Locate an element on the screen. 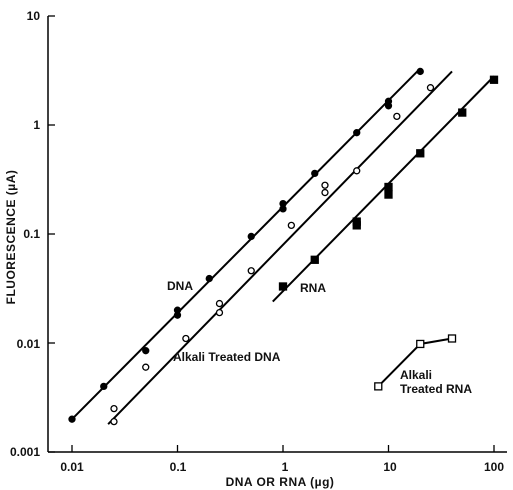 This screenshot has height=490, width=513. y-axis-title: FLUORESCENCE (µA) is located at coordinates (11, 237).